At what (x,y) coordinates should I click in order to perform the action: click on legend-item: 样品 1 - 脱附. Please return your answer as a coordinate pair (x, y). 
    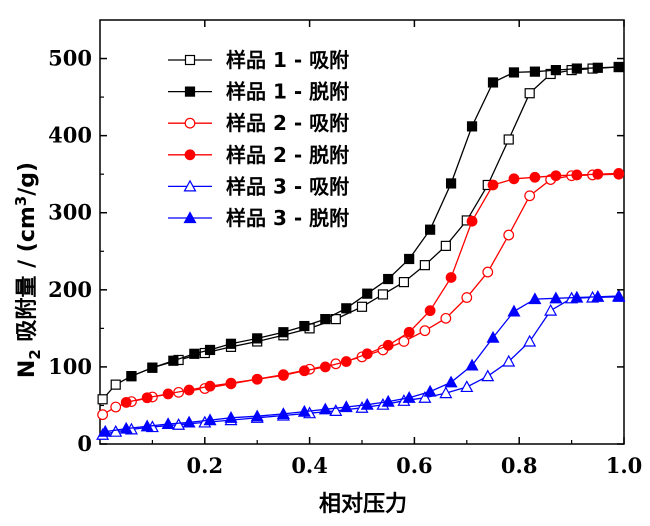
    Looking at the image, I should click on (258, 92).